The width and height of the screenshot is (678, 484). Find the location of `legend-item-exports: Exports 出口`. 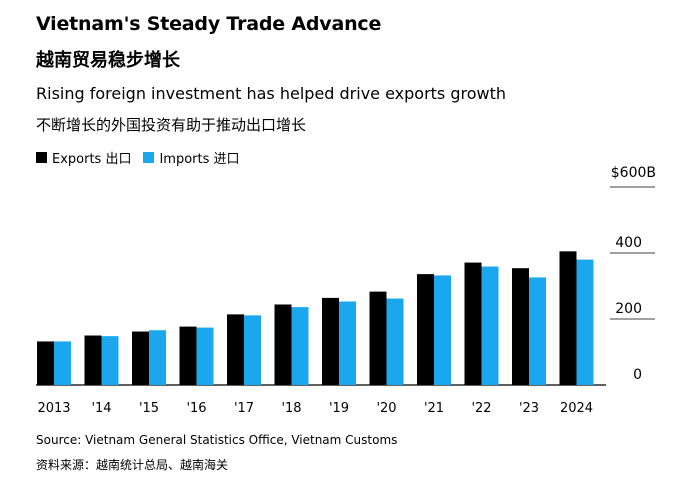

legend-item-exports: Exports 出口 is located at coordinates (83, 157).